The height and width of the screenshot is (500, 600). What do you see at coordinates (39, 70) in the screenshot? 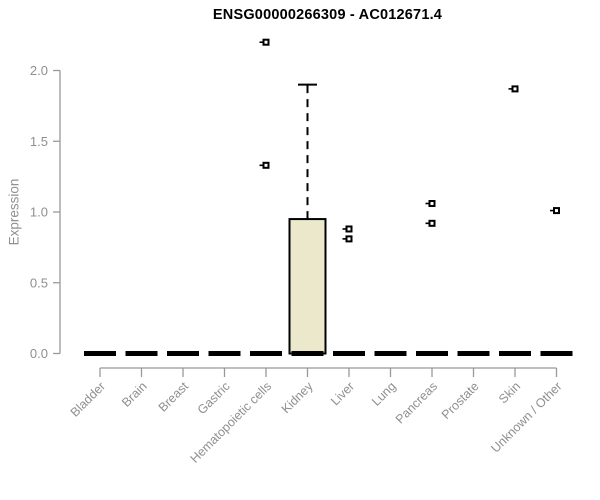
I see `y-tick-label: 2.0` at bounding box center [39, 70].